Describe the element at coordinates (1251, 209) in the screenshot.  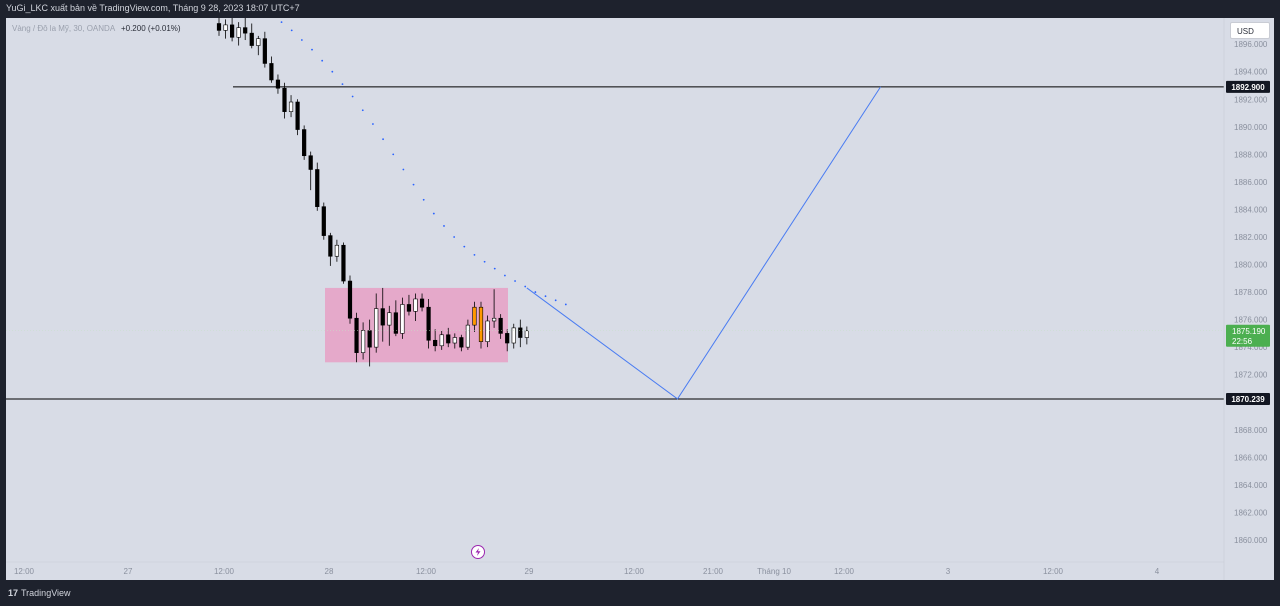
I see `price-axis-tick-label: 1884.000` at that location.